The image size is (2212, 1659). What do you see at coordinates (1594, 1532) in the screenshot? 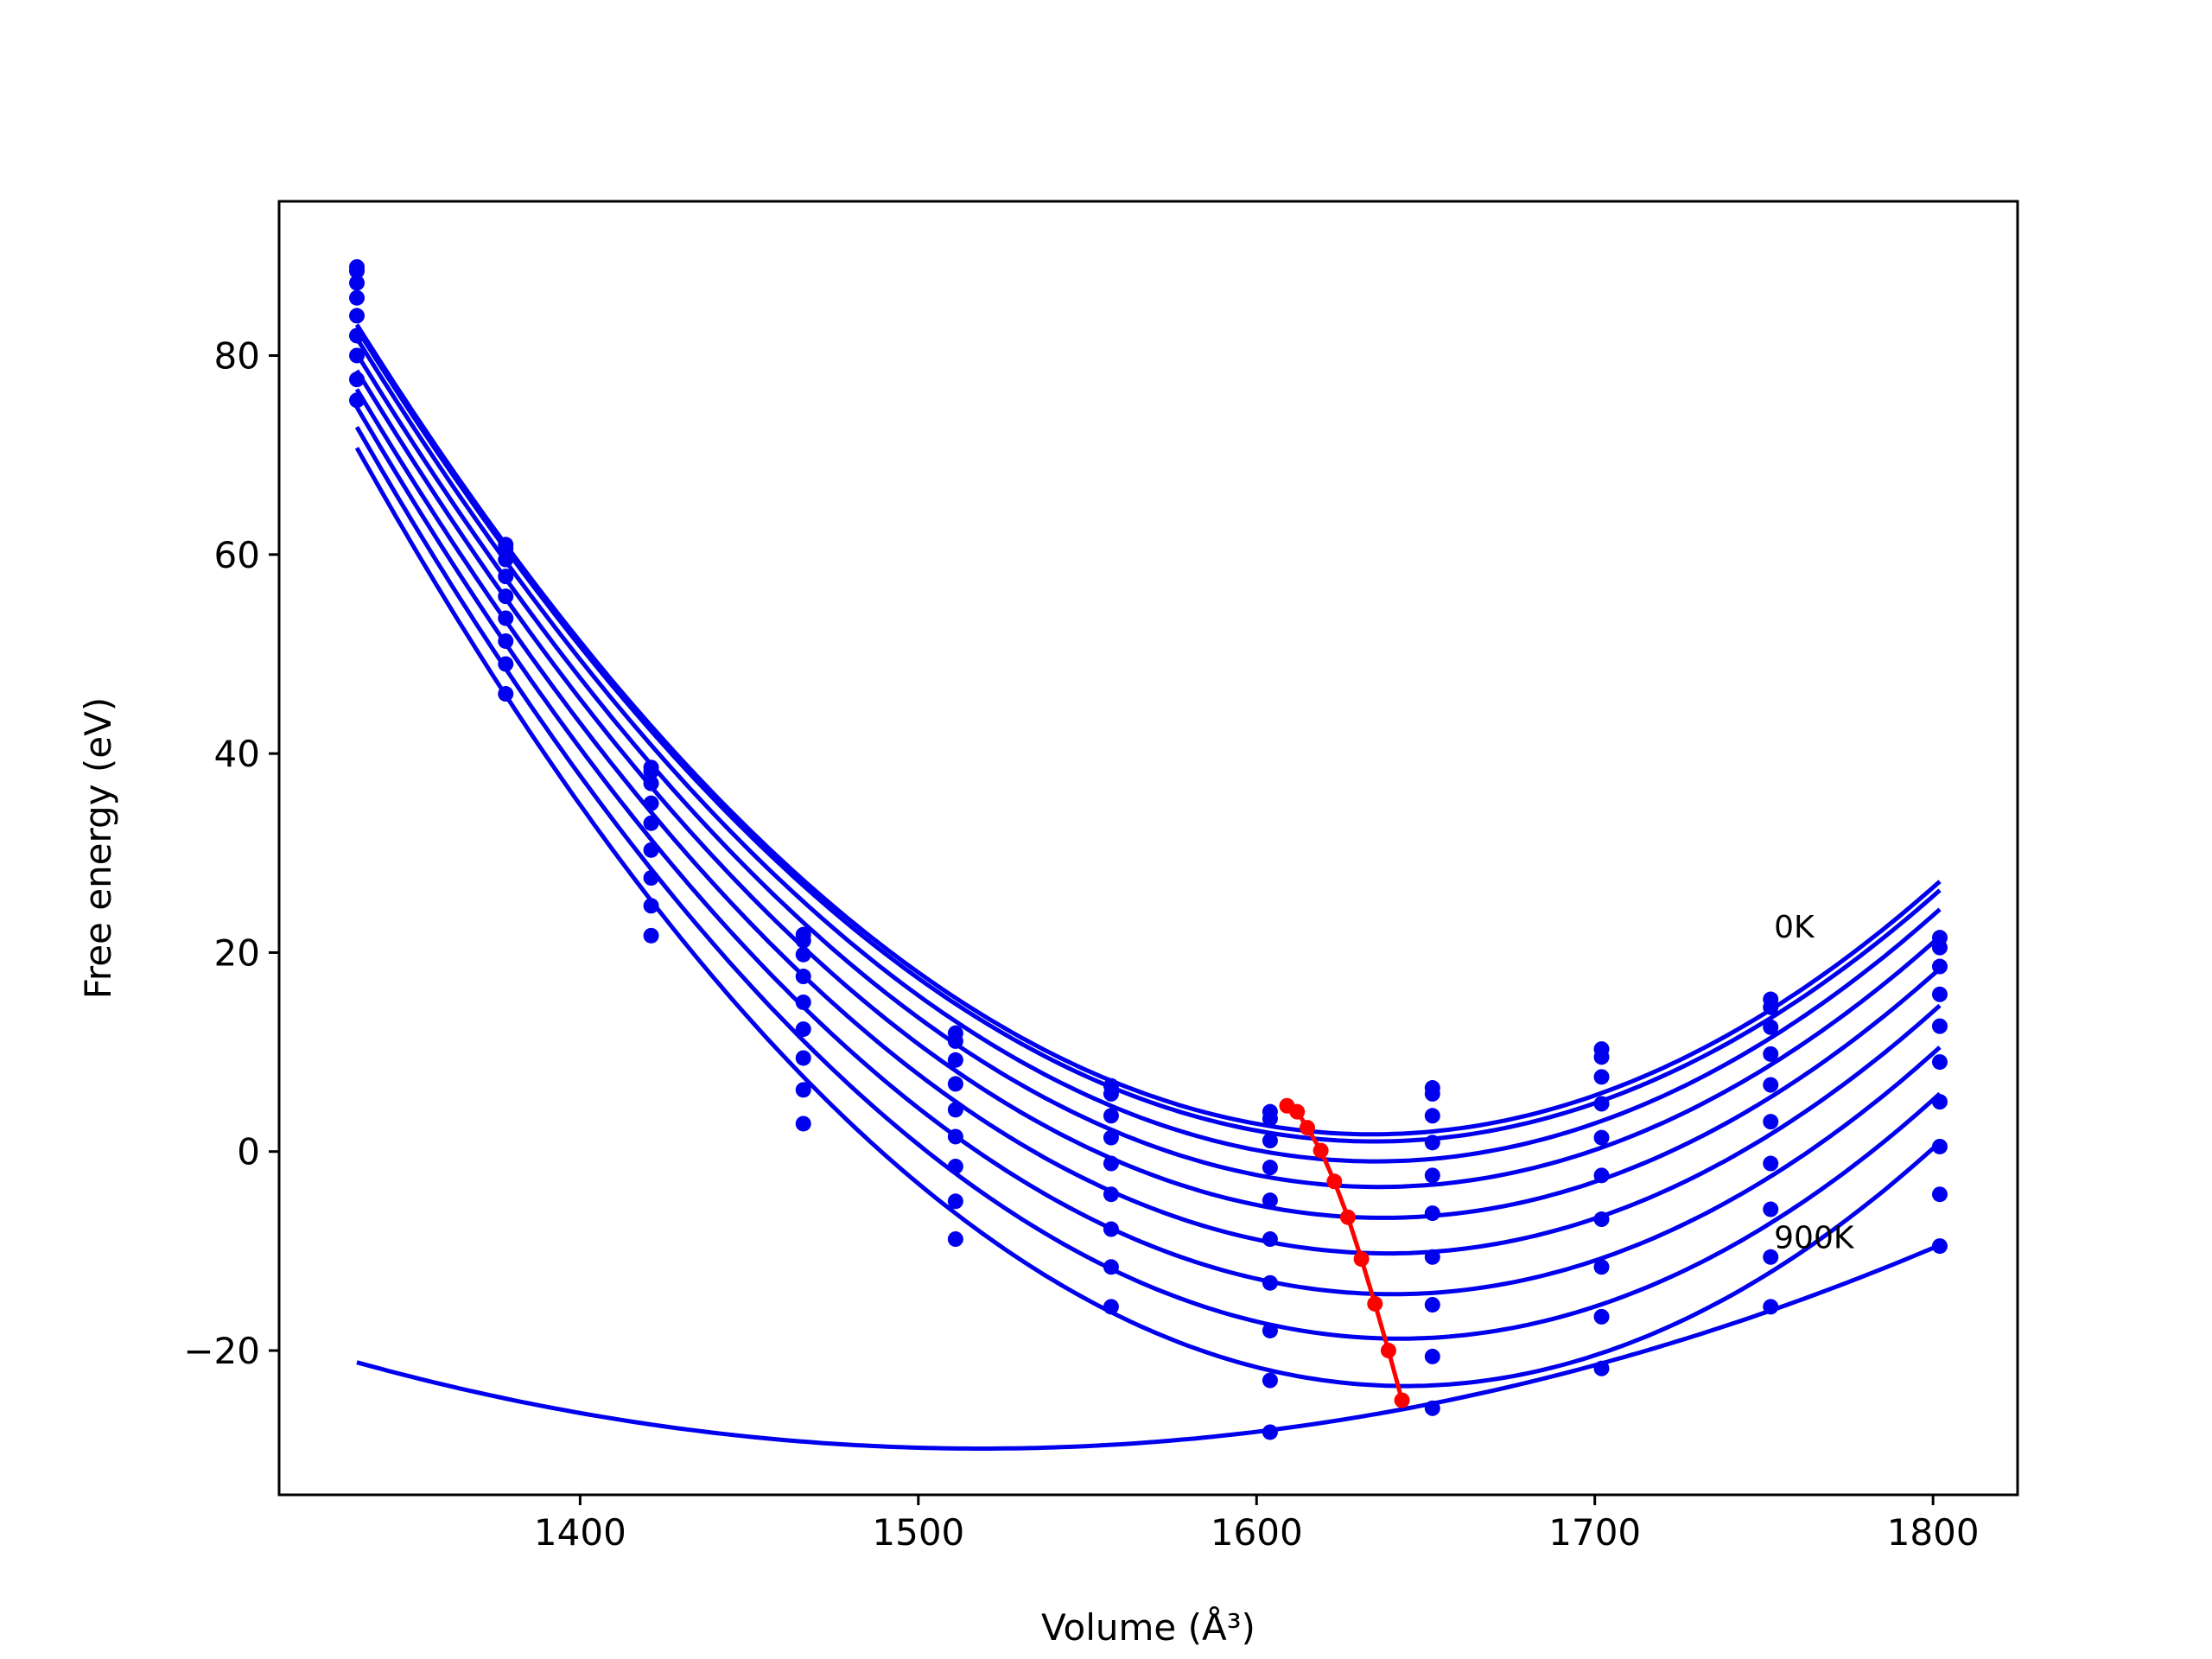
I see `x-tick-label: 1700` at bounding box center [1594, 1532].